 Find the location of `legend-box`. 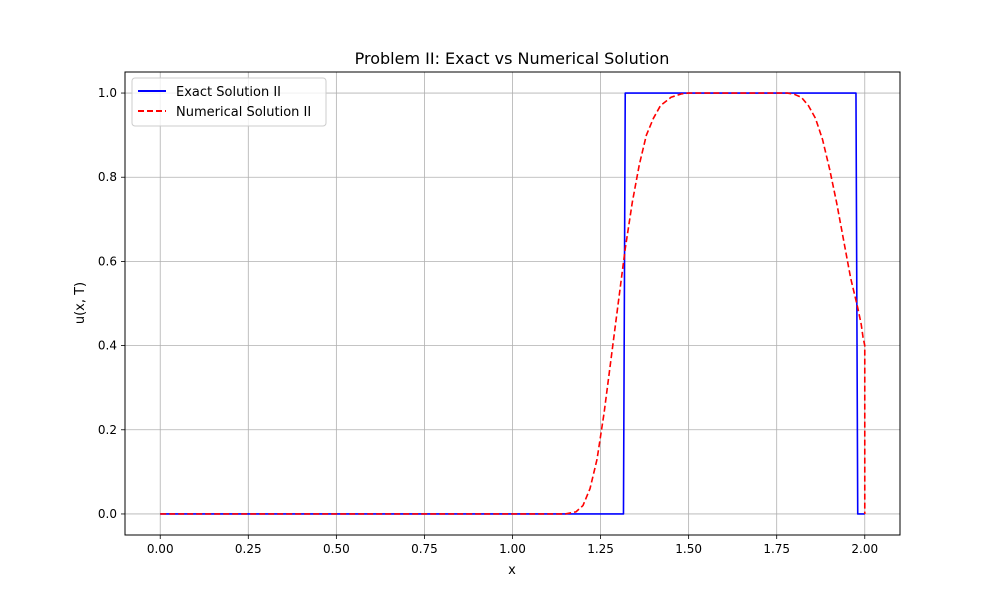

legend-box is located at coordinates (229, 102).